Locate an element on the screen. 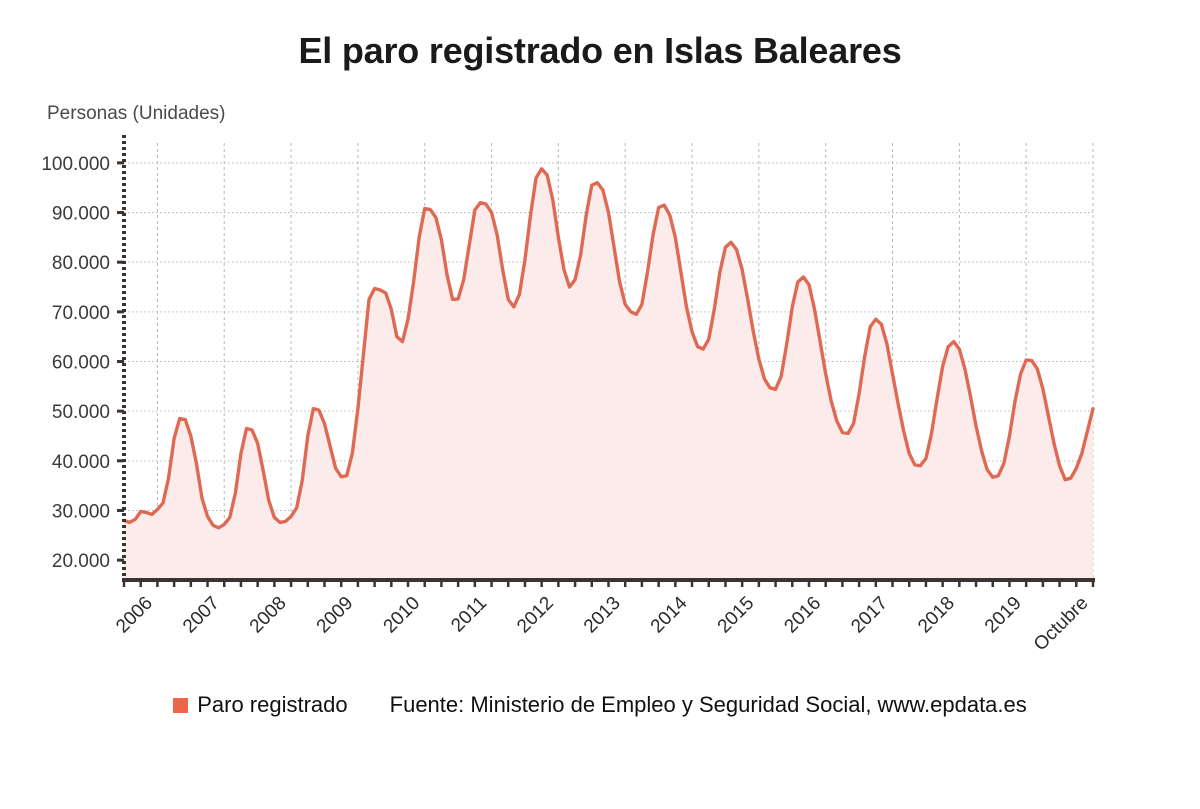 This screenshot has height=809, width=1200. svg-text: 90.000 is located at coordinates (81, 214).